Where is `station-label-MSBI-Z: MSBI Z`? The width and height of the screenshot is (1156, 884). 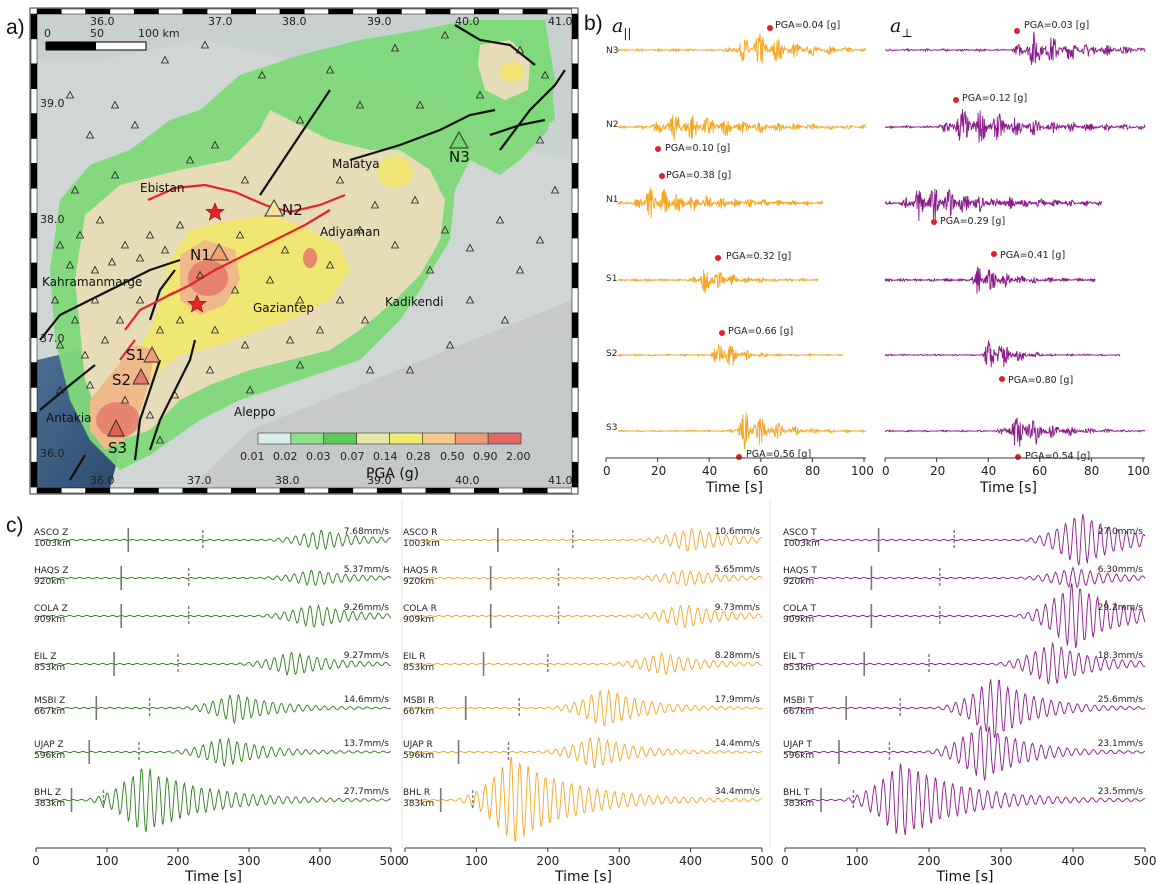 station-label-MSBI-Z: MSBI Z is located at coordinates (49, 701).